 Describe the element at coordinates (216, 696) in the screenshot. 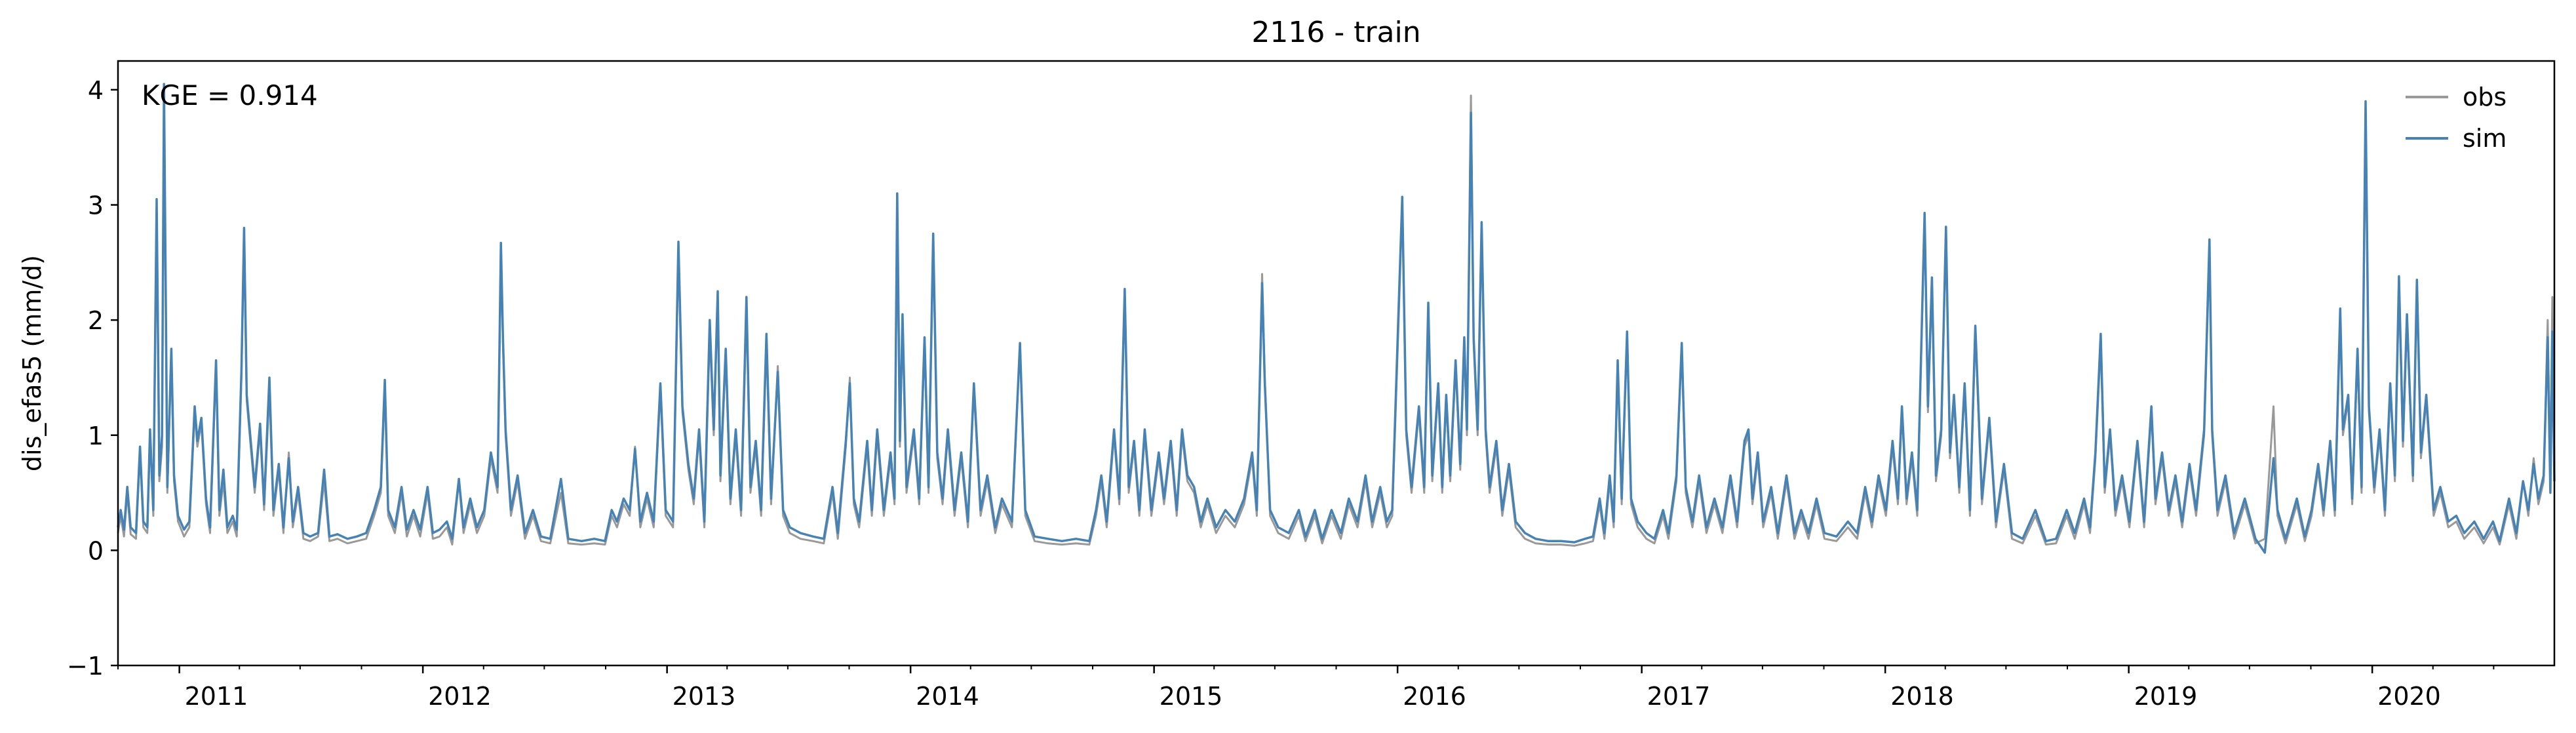

I see `x-tick-label: 2011` at that location.